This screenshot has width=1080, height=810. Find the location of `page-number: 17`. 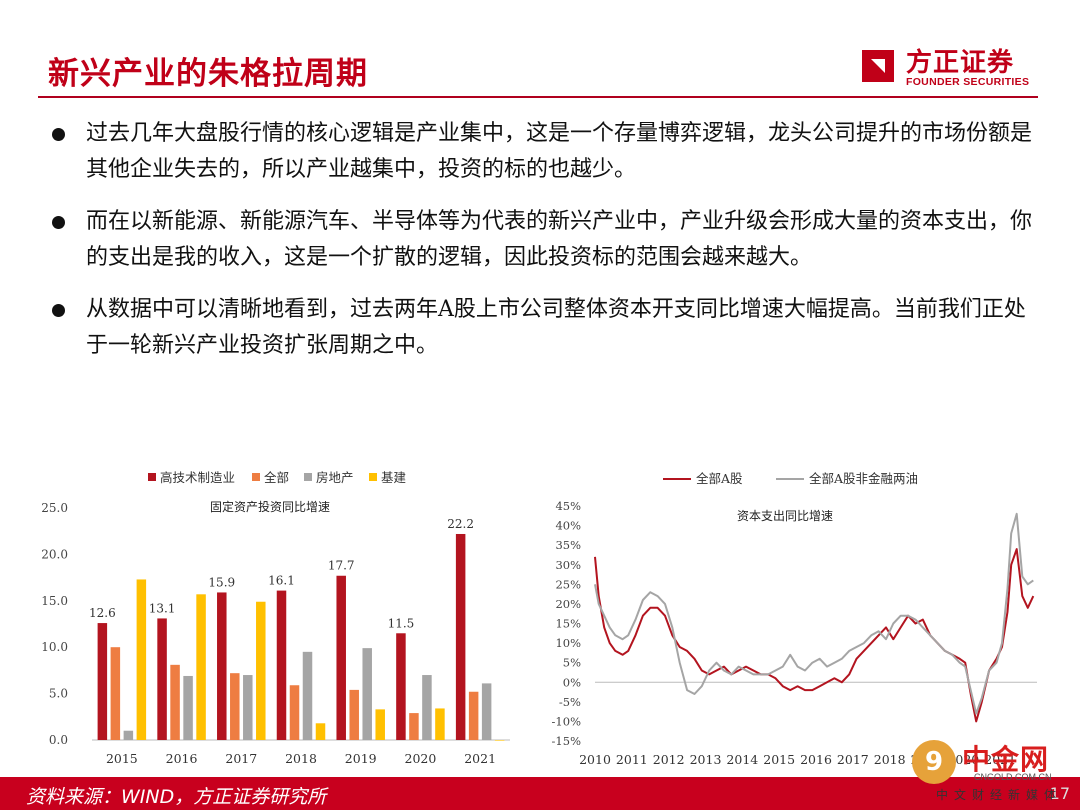

page-number: 17 is located at coordinates (1059, 793).